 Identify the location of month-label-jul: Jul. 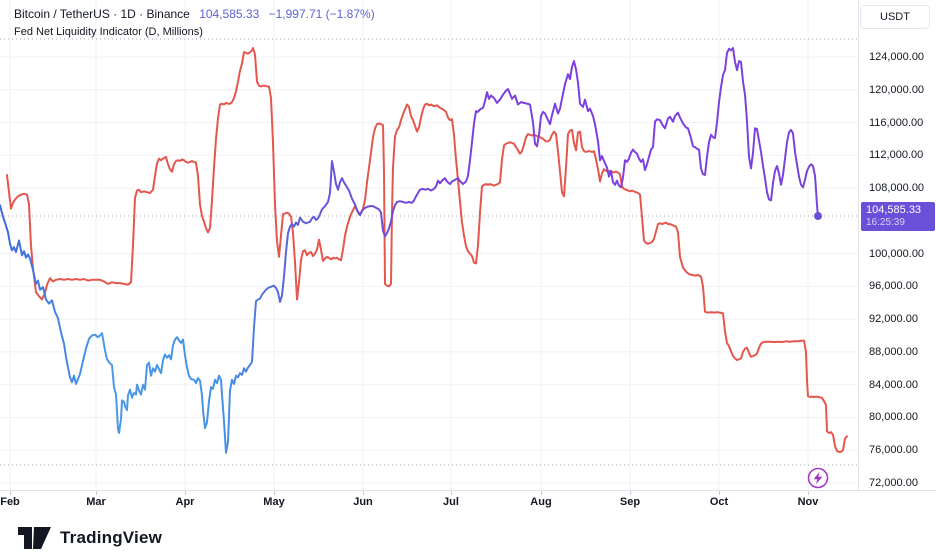
(451, 502).